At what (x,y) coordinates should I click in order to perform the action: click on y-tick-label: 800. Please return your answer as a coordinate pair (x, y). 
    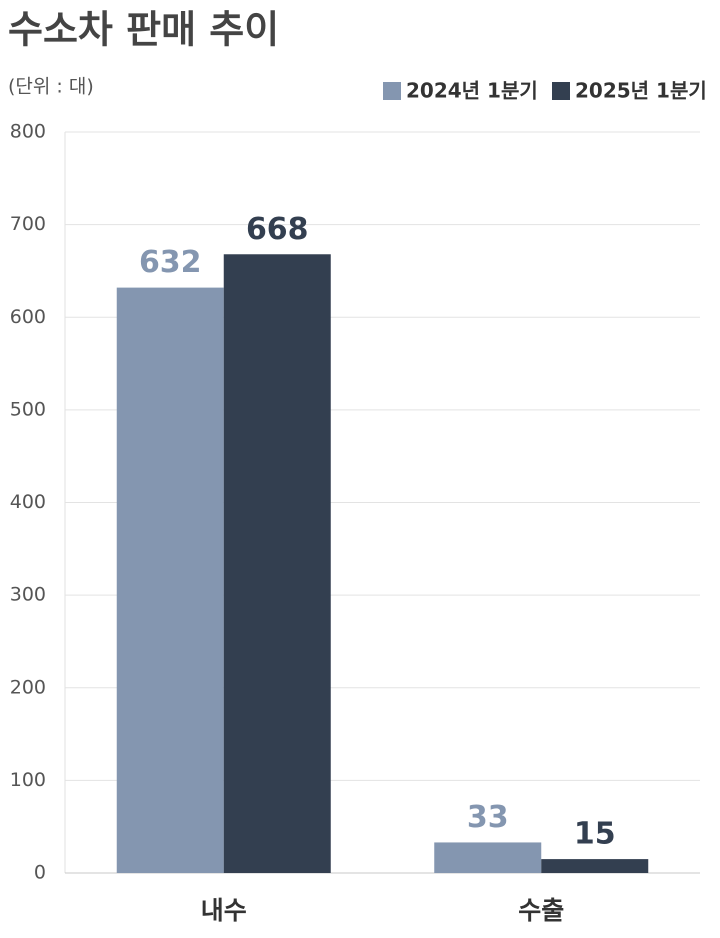
    Looking at the image, I should click on (28, 132).